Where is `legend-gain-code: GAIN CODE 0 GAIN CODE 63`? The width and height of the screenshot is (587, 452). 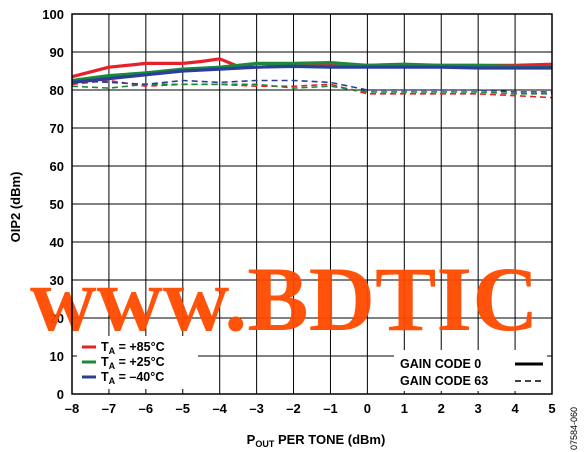
legend-gain-code: GAIN CODE 0 GAIN CODE 63 is located at coordinates (470, 370).